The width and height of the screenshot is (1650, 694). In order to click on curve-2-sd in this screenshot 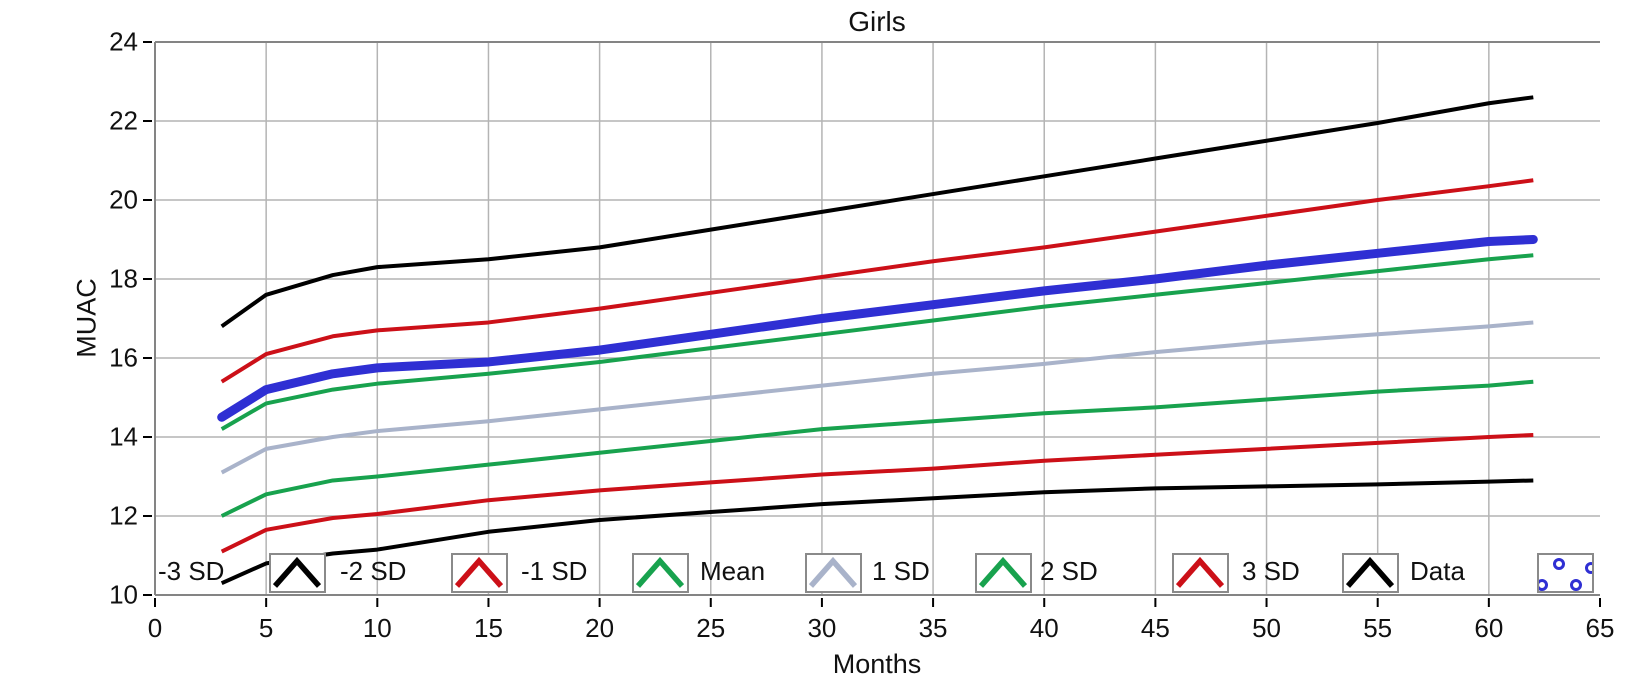, I will do `click(877, 493)`.